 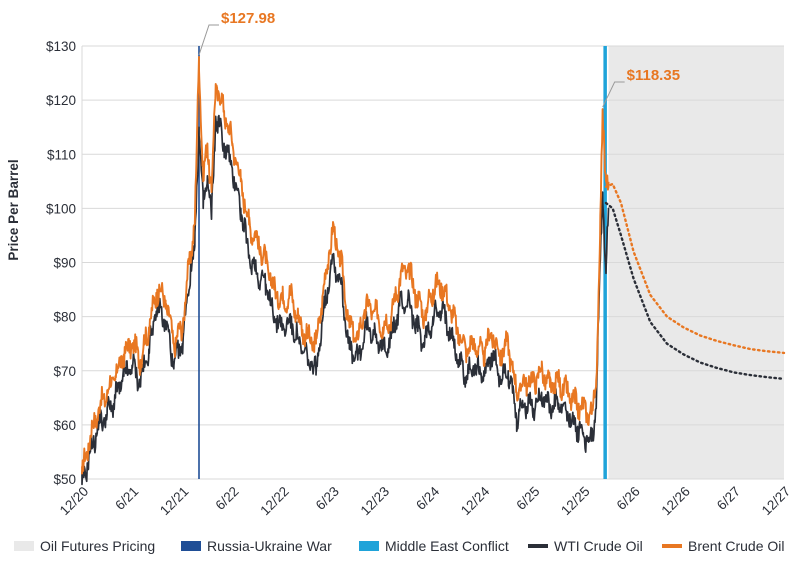 What do you see at coordinates (475, 500) in the screenshot?
I see `x-tick-label: 12/24` at bounding box center [475, 500].